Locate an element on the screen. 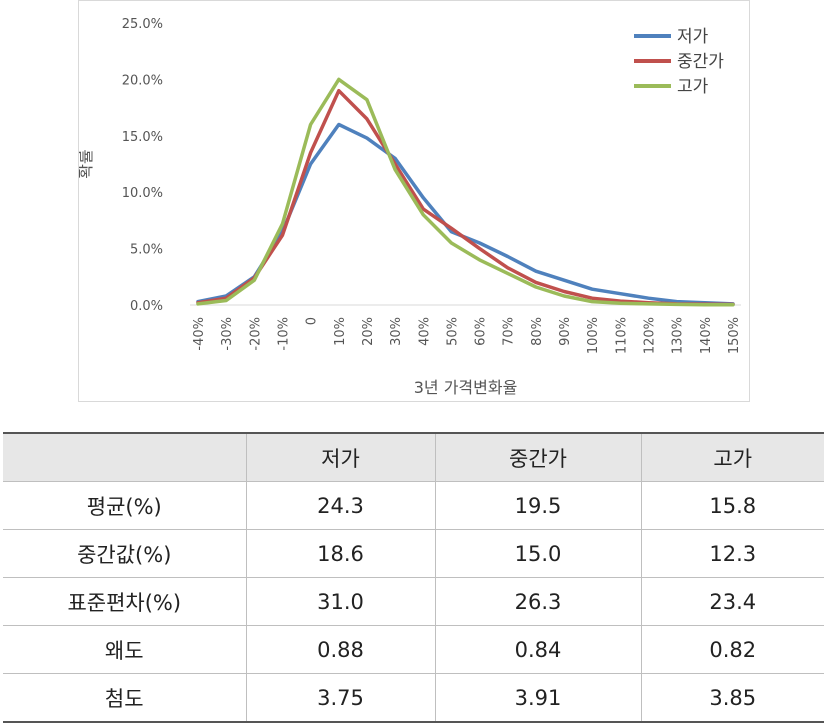  x-tick-label: 140% is located at coordinates (706, 335).